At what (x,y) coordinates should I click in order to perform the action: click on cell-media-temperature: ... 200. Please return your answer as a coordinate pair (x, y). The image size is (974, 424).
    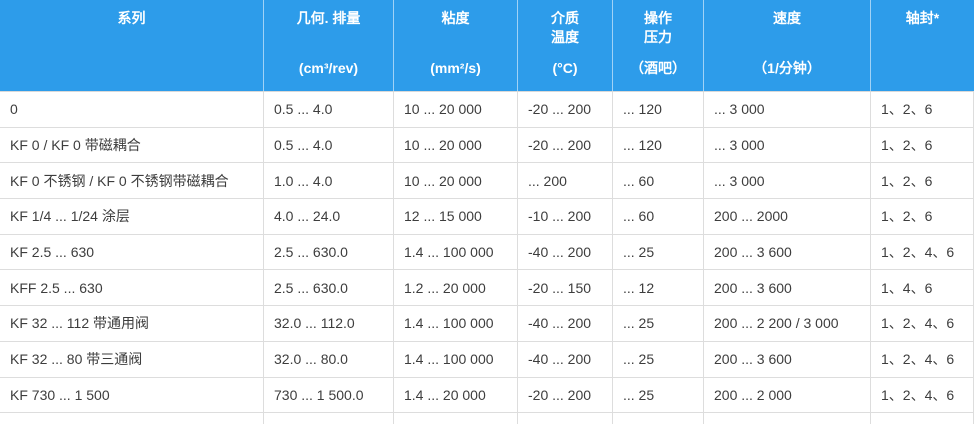
    Looking at the image, I should click on (565, 181).